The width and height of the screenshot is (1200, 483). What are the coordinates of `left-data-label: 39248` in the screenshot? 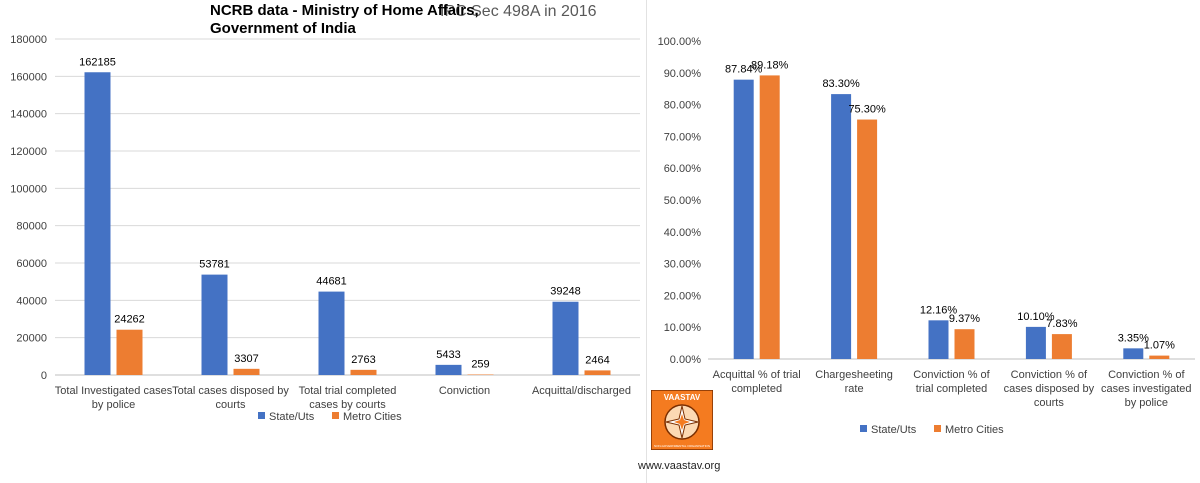 It's located at (565, 292).